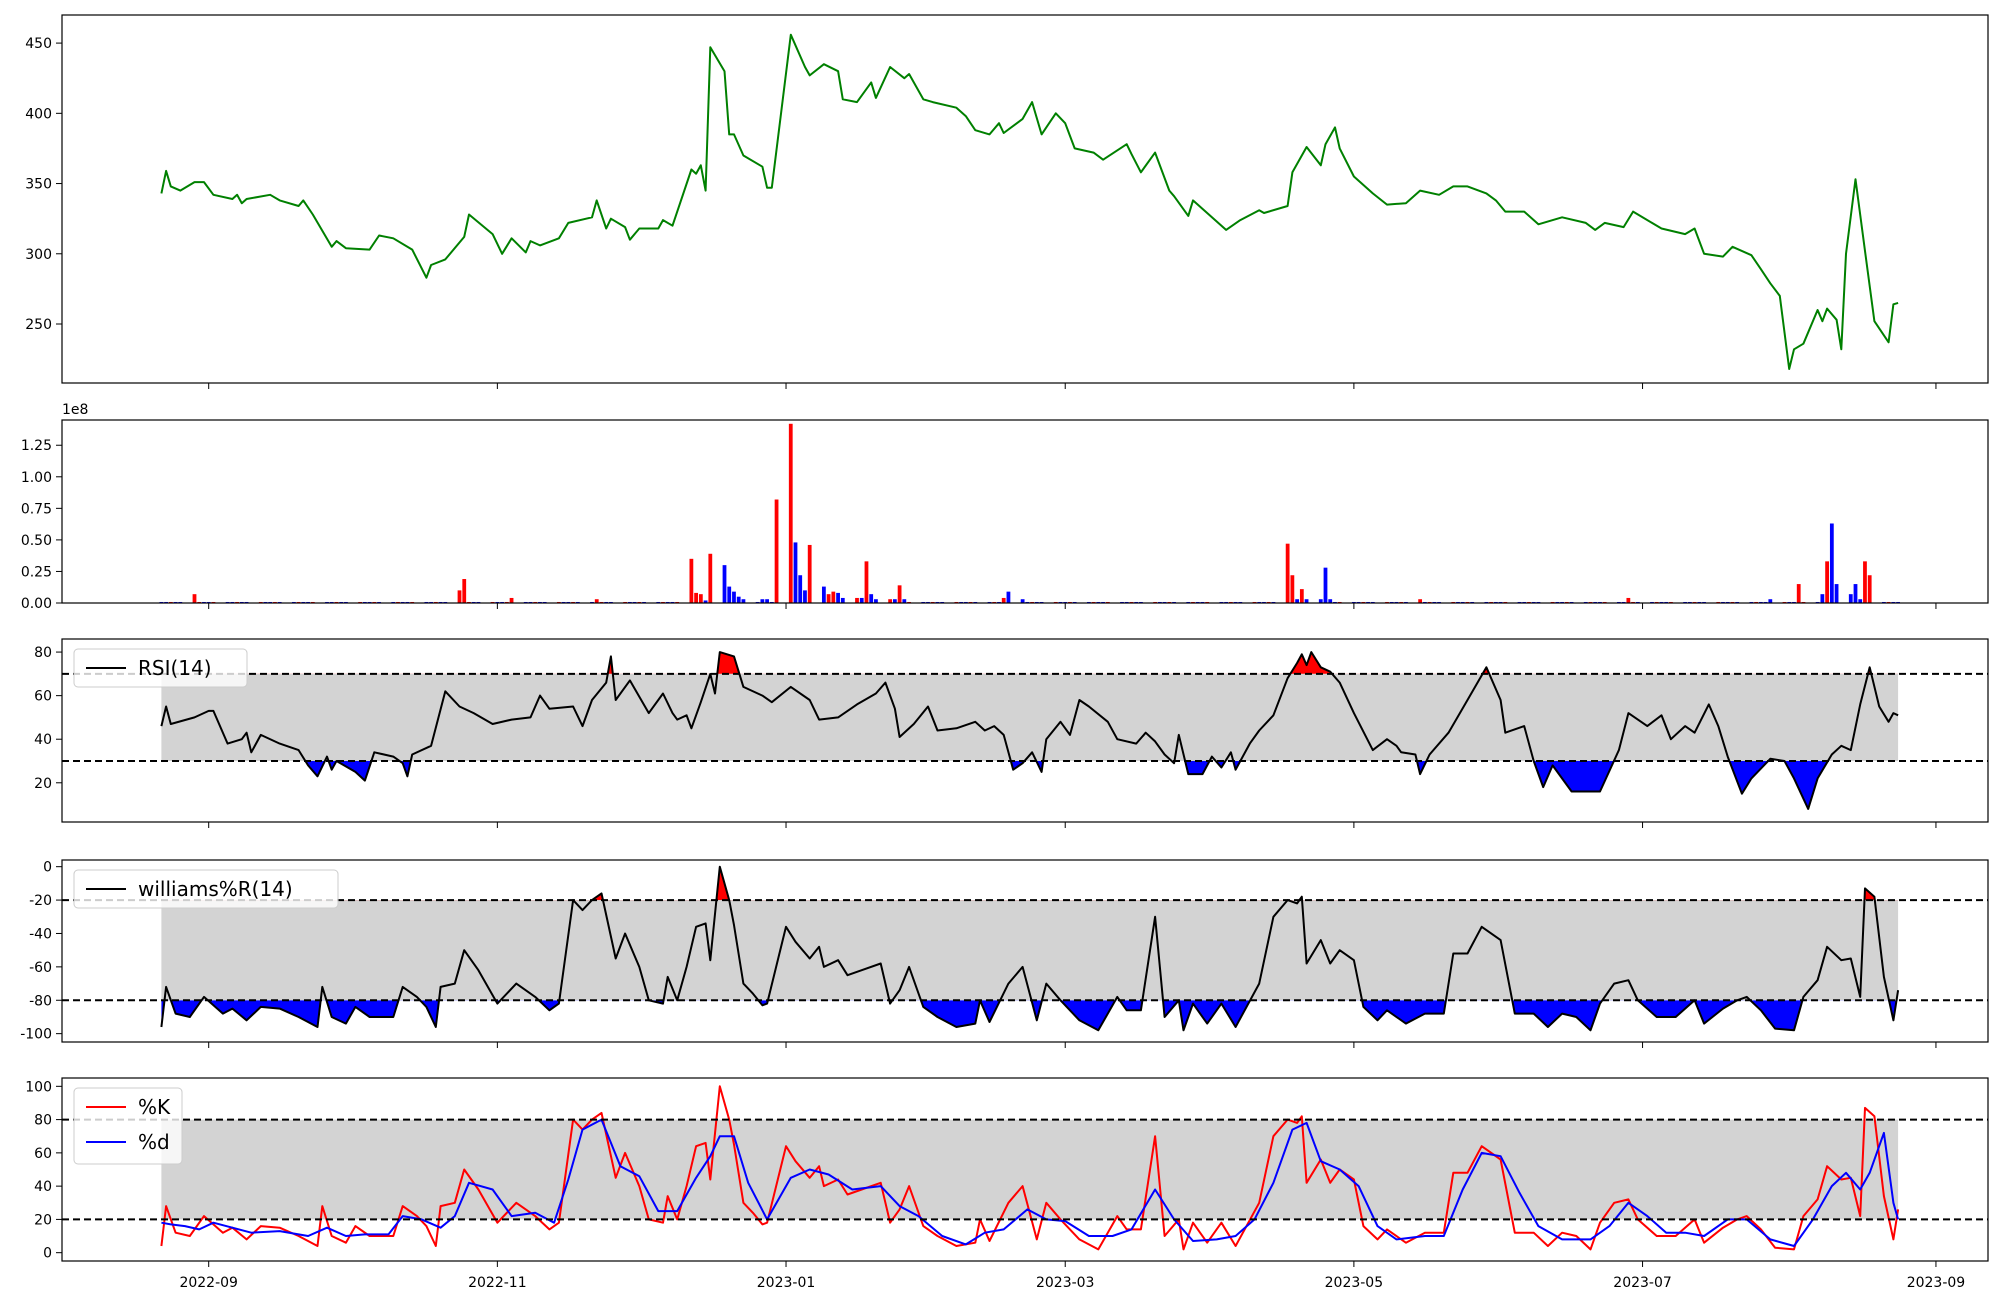 The height and width of the screenshot is (1300, 2000). I want to click on panel-rsi-legend-box, so click(160, 668).